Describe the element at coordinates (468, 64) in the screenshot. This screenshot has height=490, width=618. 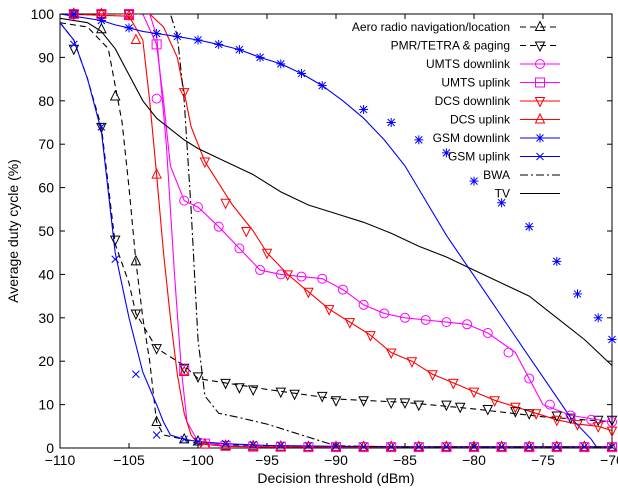
I see `legend-label: UMTS downlink` at that location.